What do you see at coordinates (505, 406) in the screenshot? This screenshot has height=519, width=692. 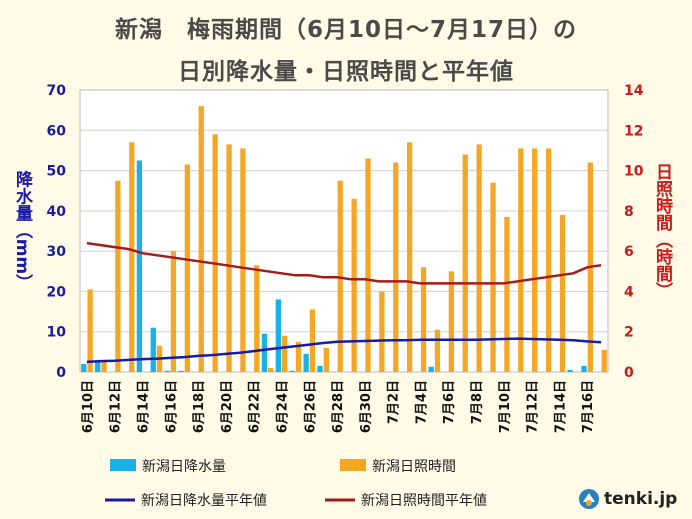 I see `x-tick-label: 7月10日` at bounding box center [505, 406].